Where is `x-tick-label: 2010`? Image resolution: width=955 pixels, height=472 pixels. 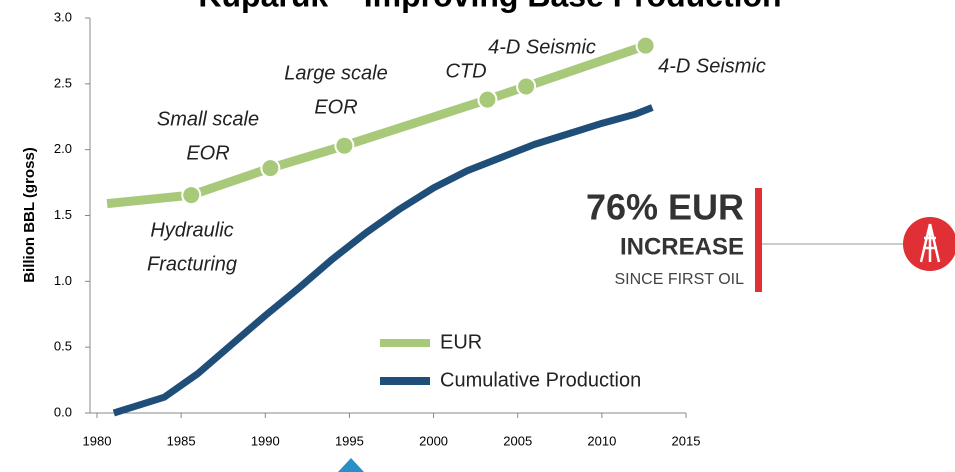
x-tick-label: 2010 is located at coordinates (601, 440).